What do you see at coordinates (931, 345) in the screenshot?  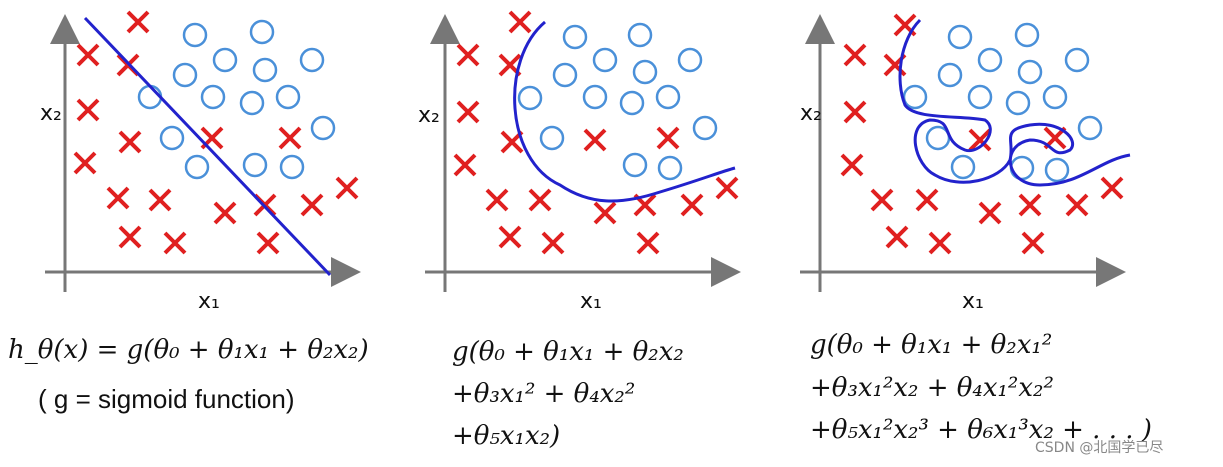 I see `formula: g(θ₀ + θ₁x₁ + θ₂x₁²` at bounding box center [931, 345].